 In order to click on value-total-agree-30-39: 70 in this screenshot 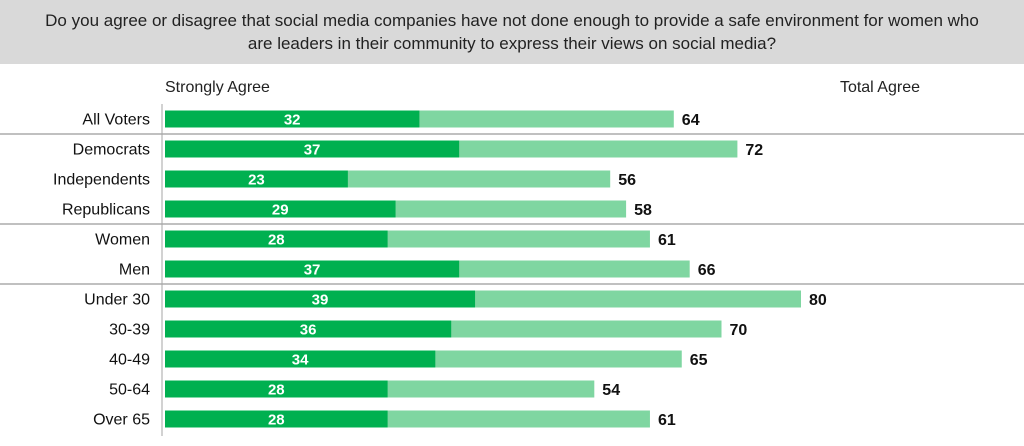, I will do `click(739, 330)`.